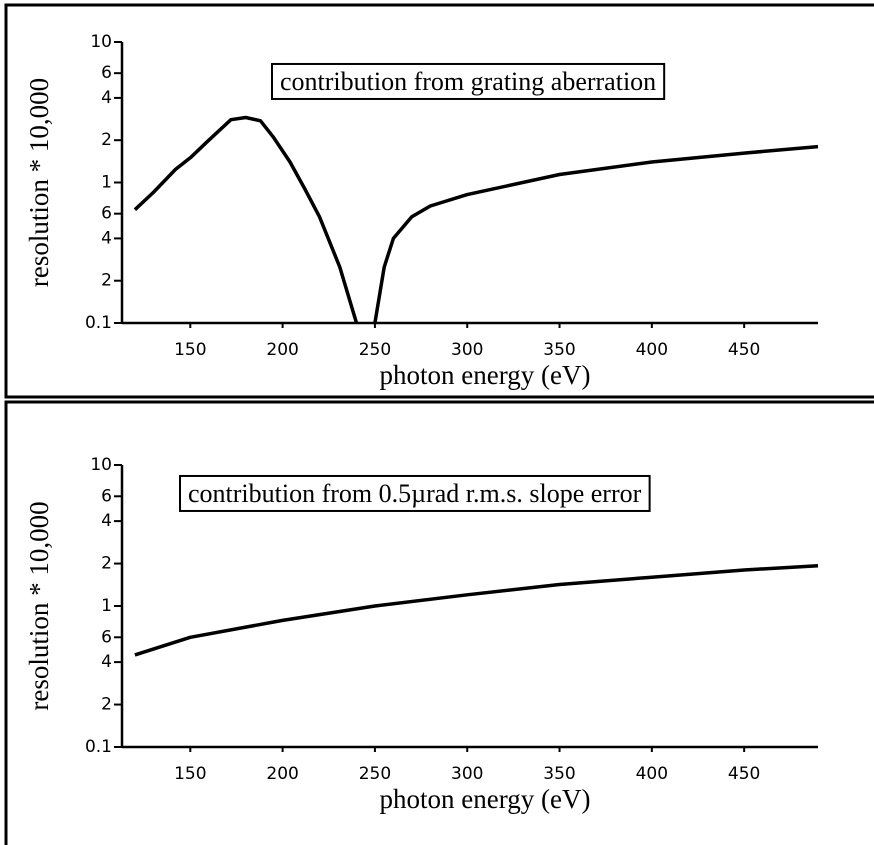  I want to click on data-line, so click(476, 610).